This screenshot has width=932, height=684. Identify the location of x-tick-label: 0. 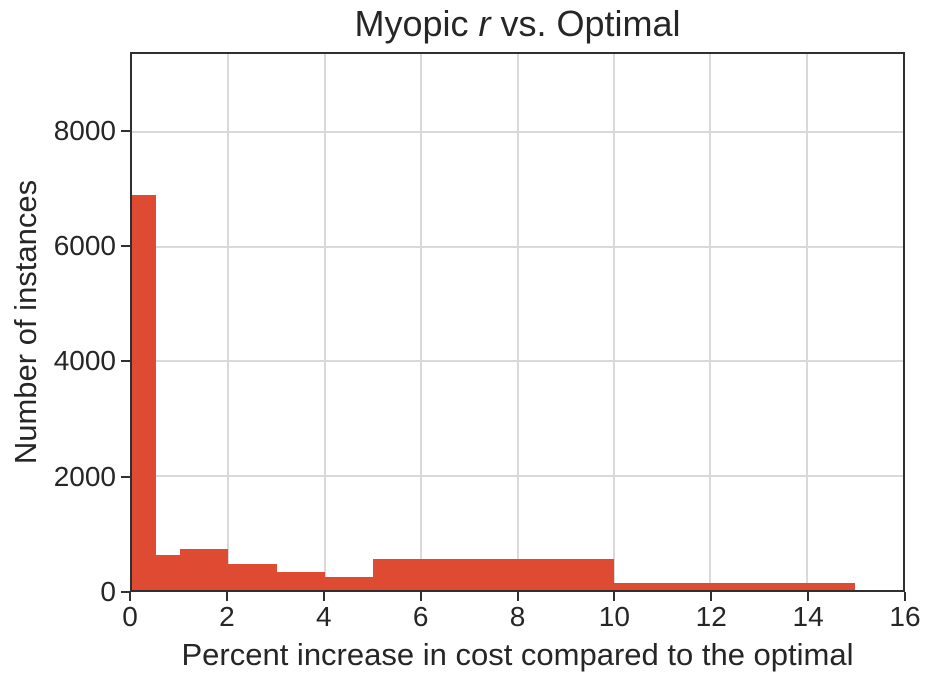
(130, 616).